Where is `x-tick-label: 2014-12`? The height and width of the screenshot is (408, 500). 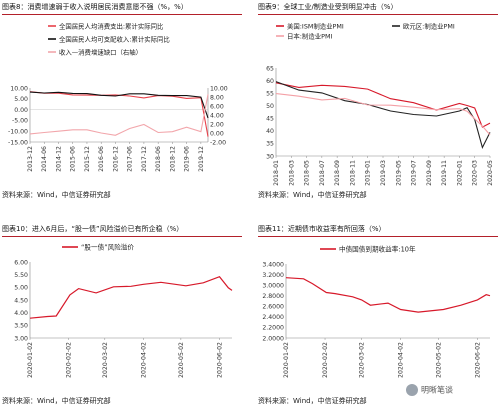
x-tick-label: 2014-12 is located at coordinates (58, 159).